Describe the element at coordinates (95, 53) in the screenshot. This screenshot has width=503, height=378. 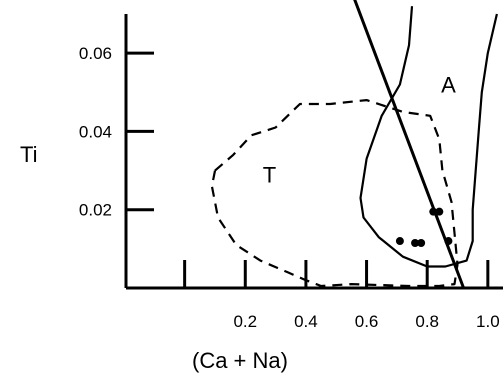
I see `y-tick-label: 0.06` at that location.